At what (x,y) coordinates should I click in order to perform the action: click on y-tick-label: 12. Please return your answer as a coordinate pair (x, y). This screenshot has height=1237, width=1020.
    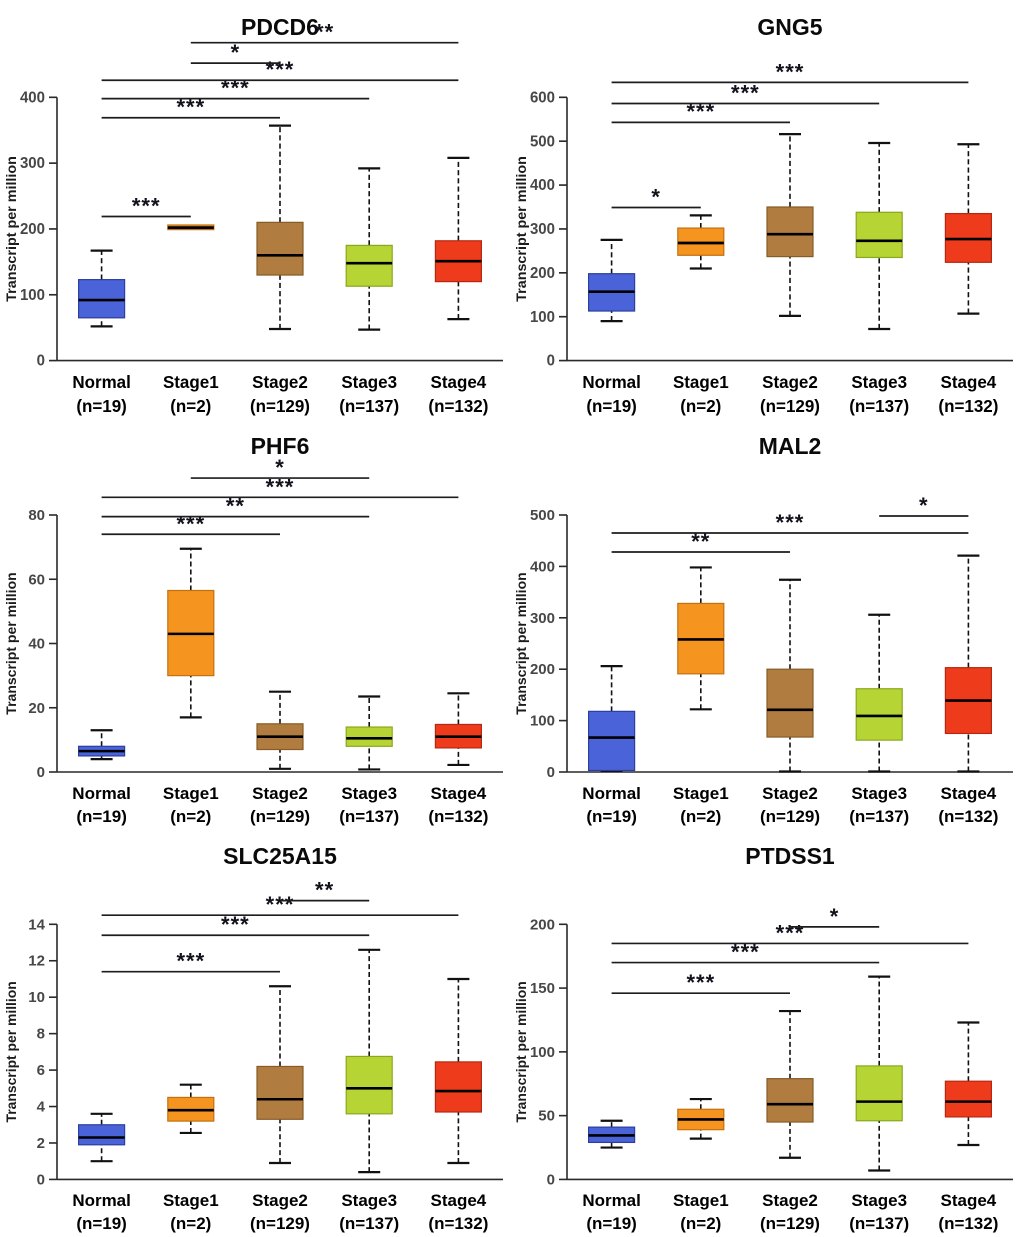
    Looking at the image, I should click on (36, 961).